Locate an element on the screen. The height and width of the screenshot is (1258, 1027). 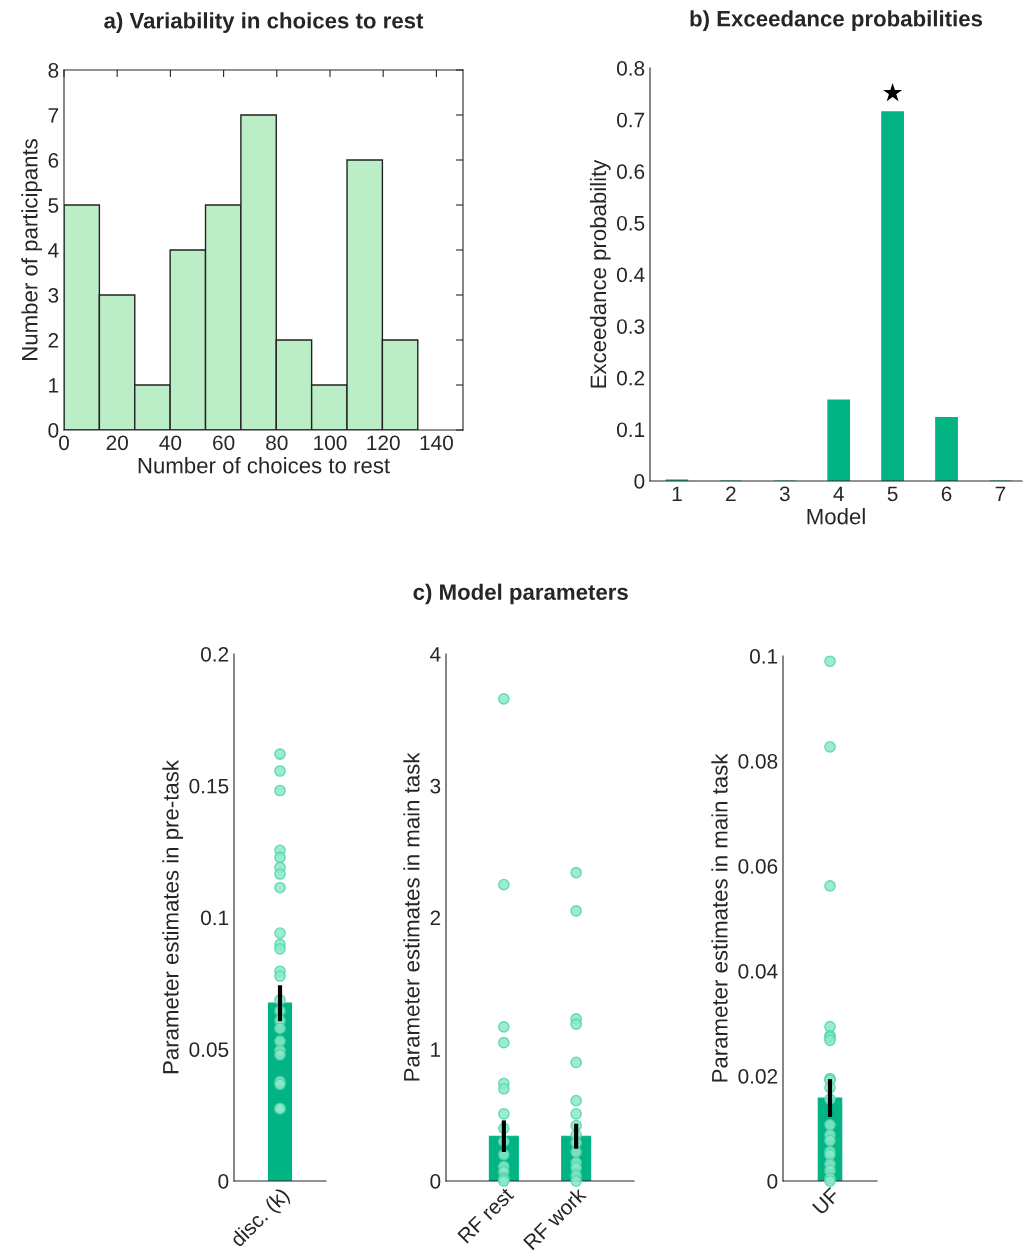
x-tick-label: 4 is located at coordinates (838, 493).